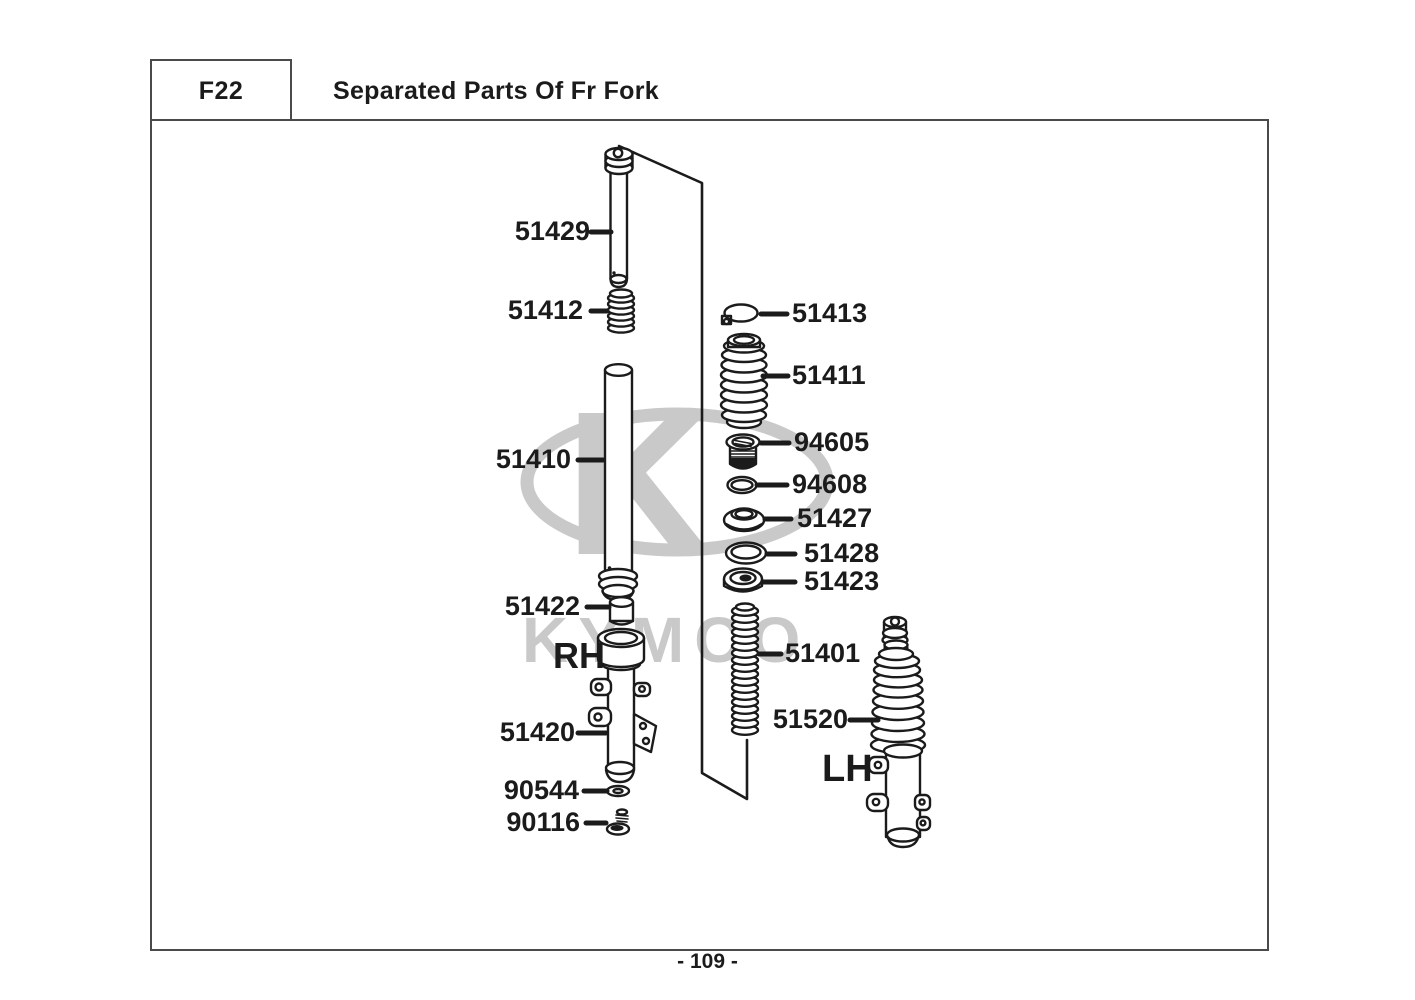  I want to click on part-label-94605: 94605, so click(832, 442).